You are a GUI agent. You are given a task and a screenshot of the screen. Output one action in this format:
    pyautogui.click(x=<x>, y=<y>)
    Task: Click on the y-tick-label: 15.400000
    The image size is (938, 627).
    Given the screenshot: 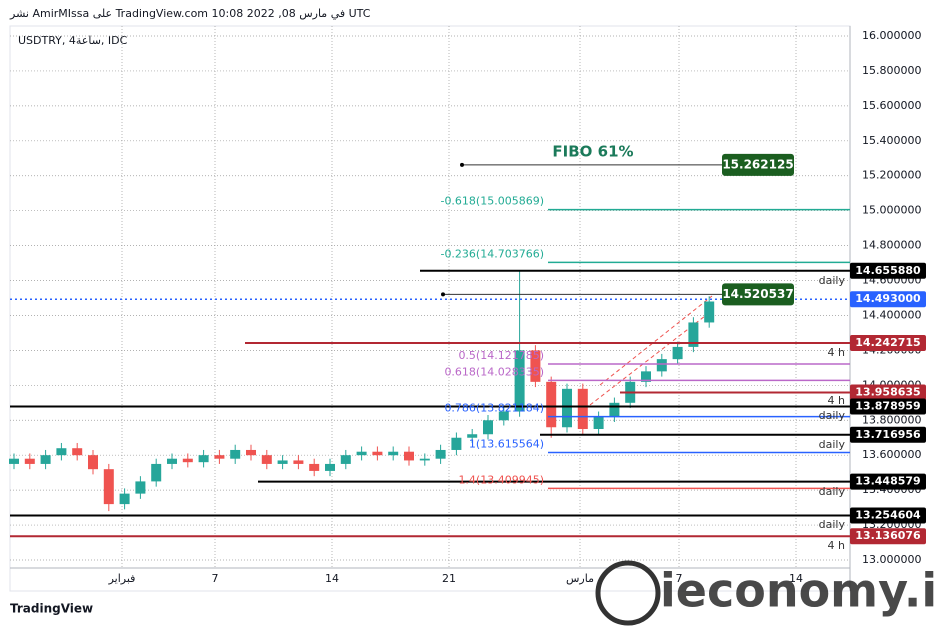 What is the action you would take?
    pyautogui.click(x=892, y=140)
    